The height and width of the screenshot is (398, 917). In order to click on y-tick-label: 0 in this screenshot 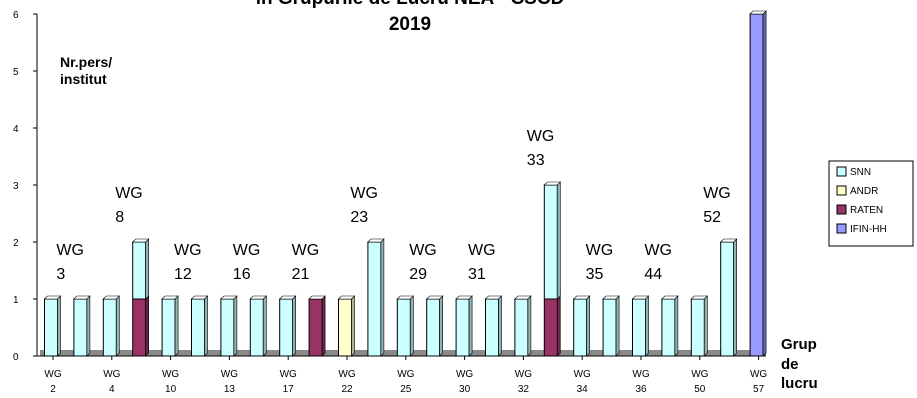, I will do `click(16, 357)`.